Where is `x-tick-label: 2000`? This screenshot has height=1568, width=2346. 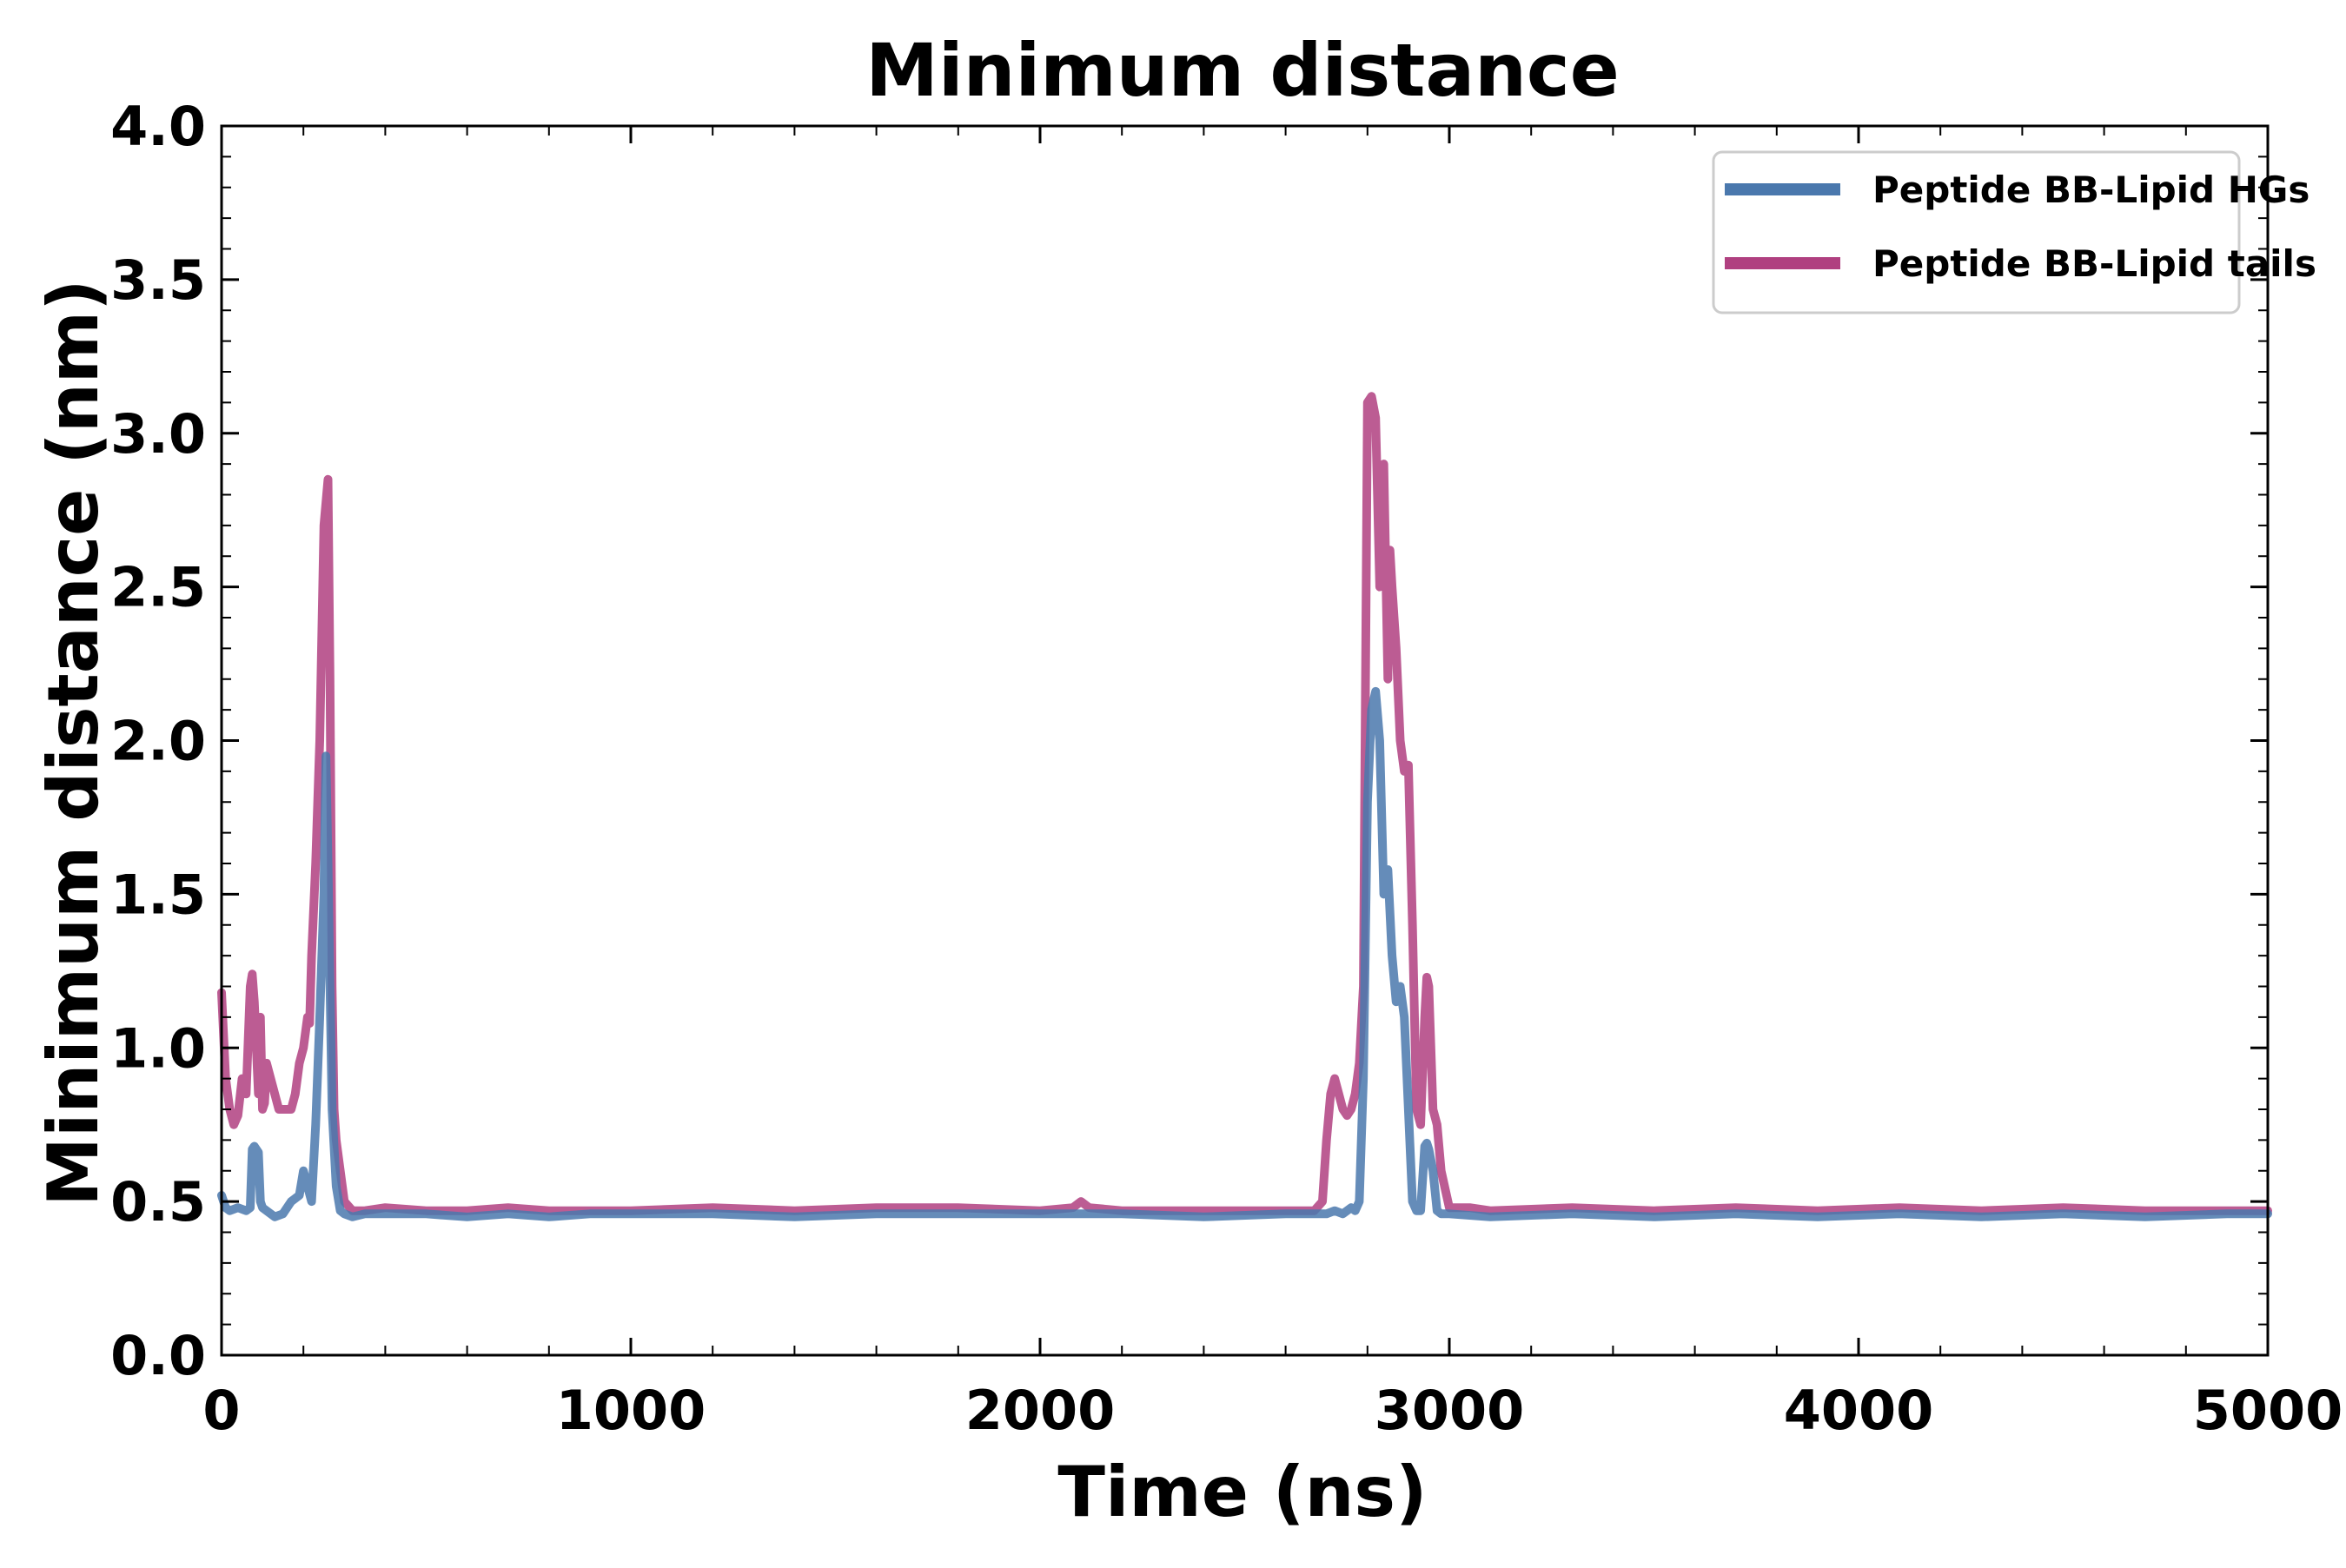
x-tick-label: 2000 is located at coordinates (1040, 1410).